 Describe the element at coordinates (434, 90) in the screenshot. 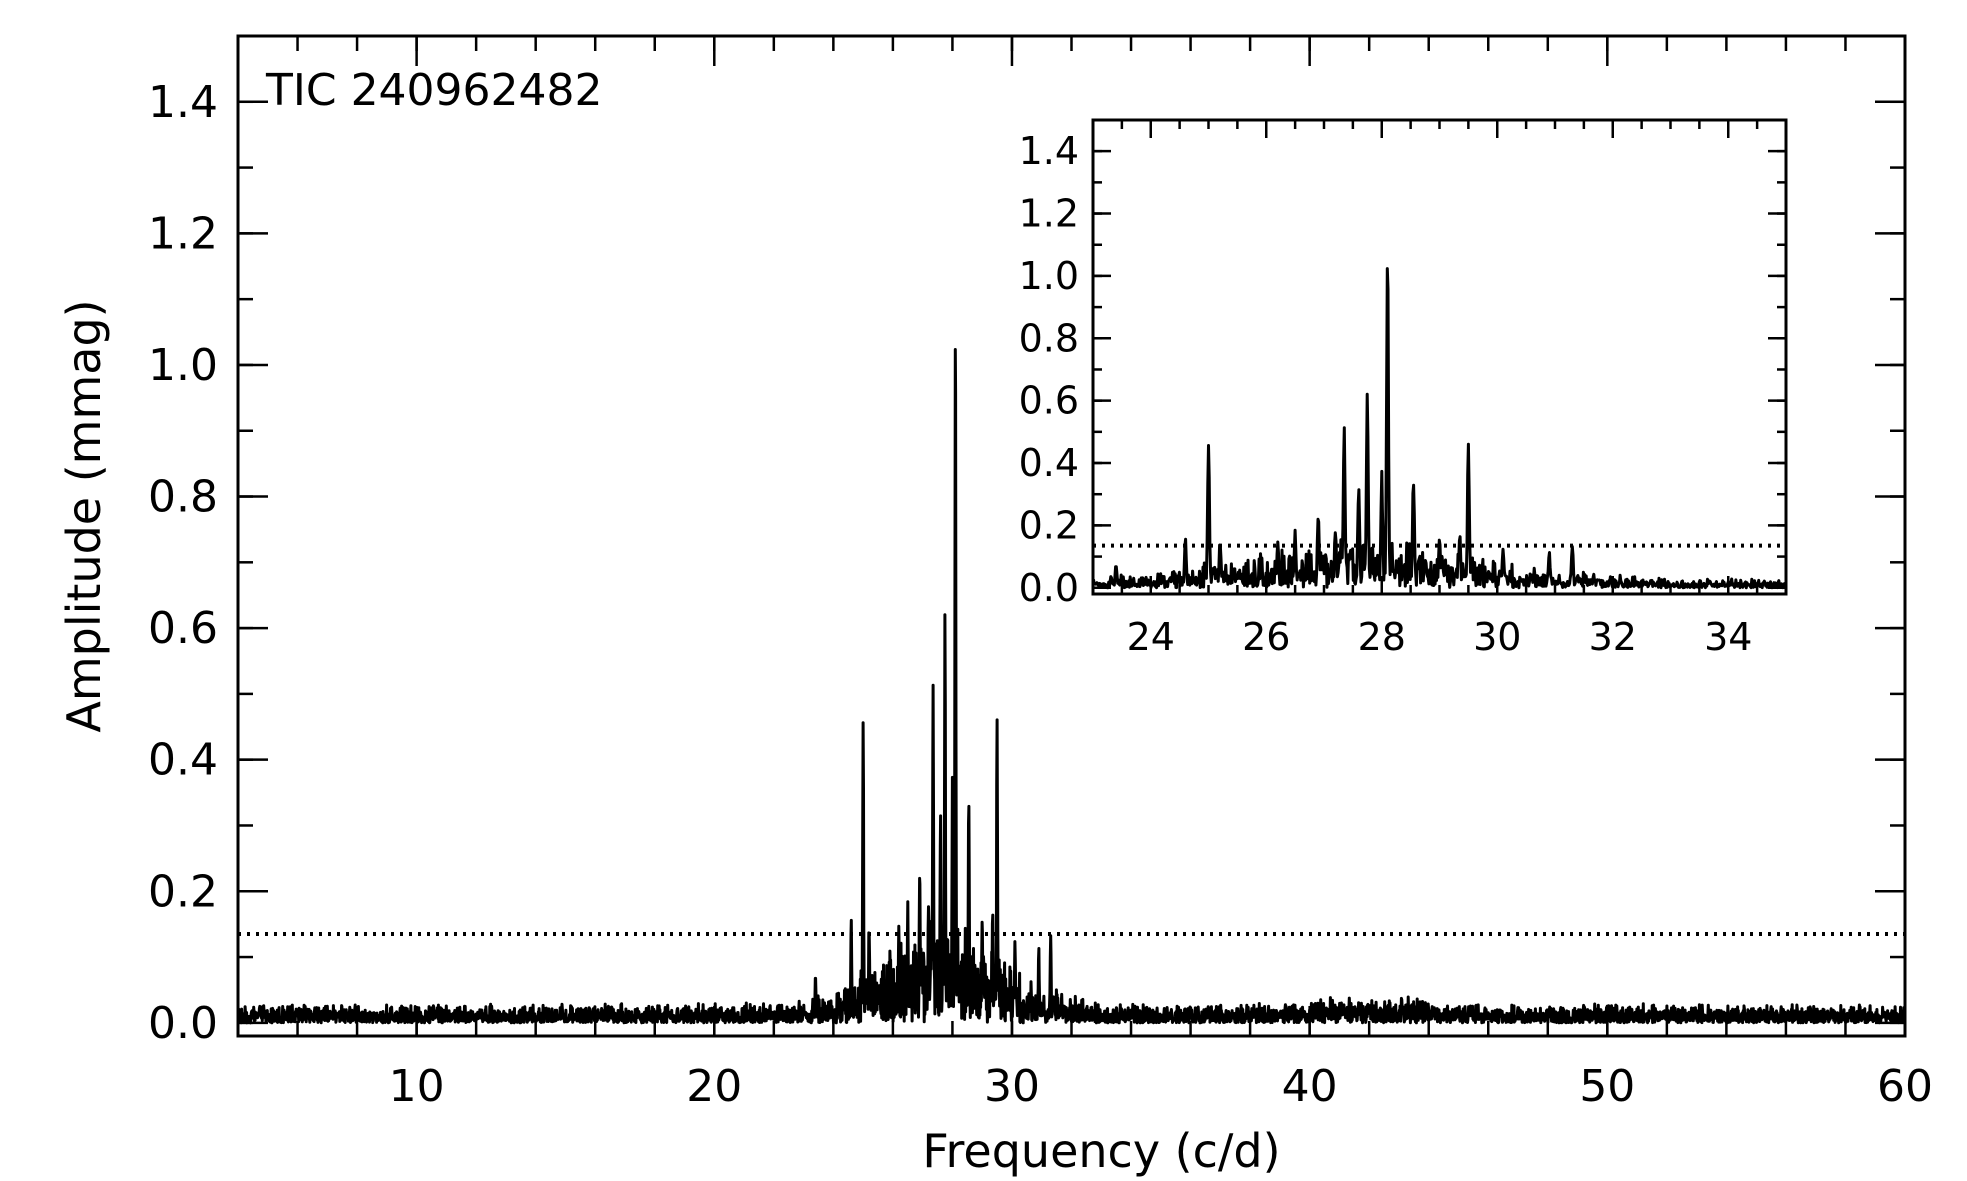

I see `star-id-annotation: TIC 240962482` at that location.